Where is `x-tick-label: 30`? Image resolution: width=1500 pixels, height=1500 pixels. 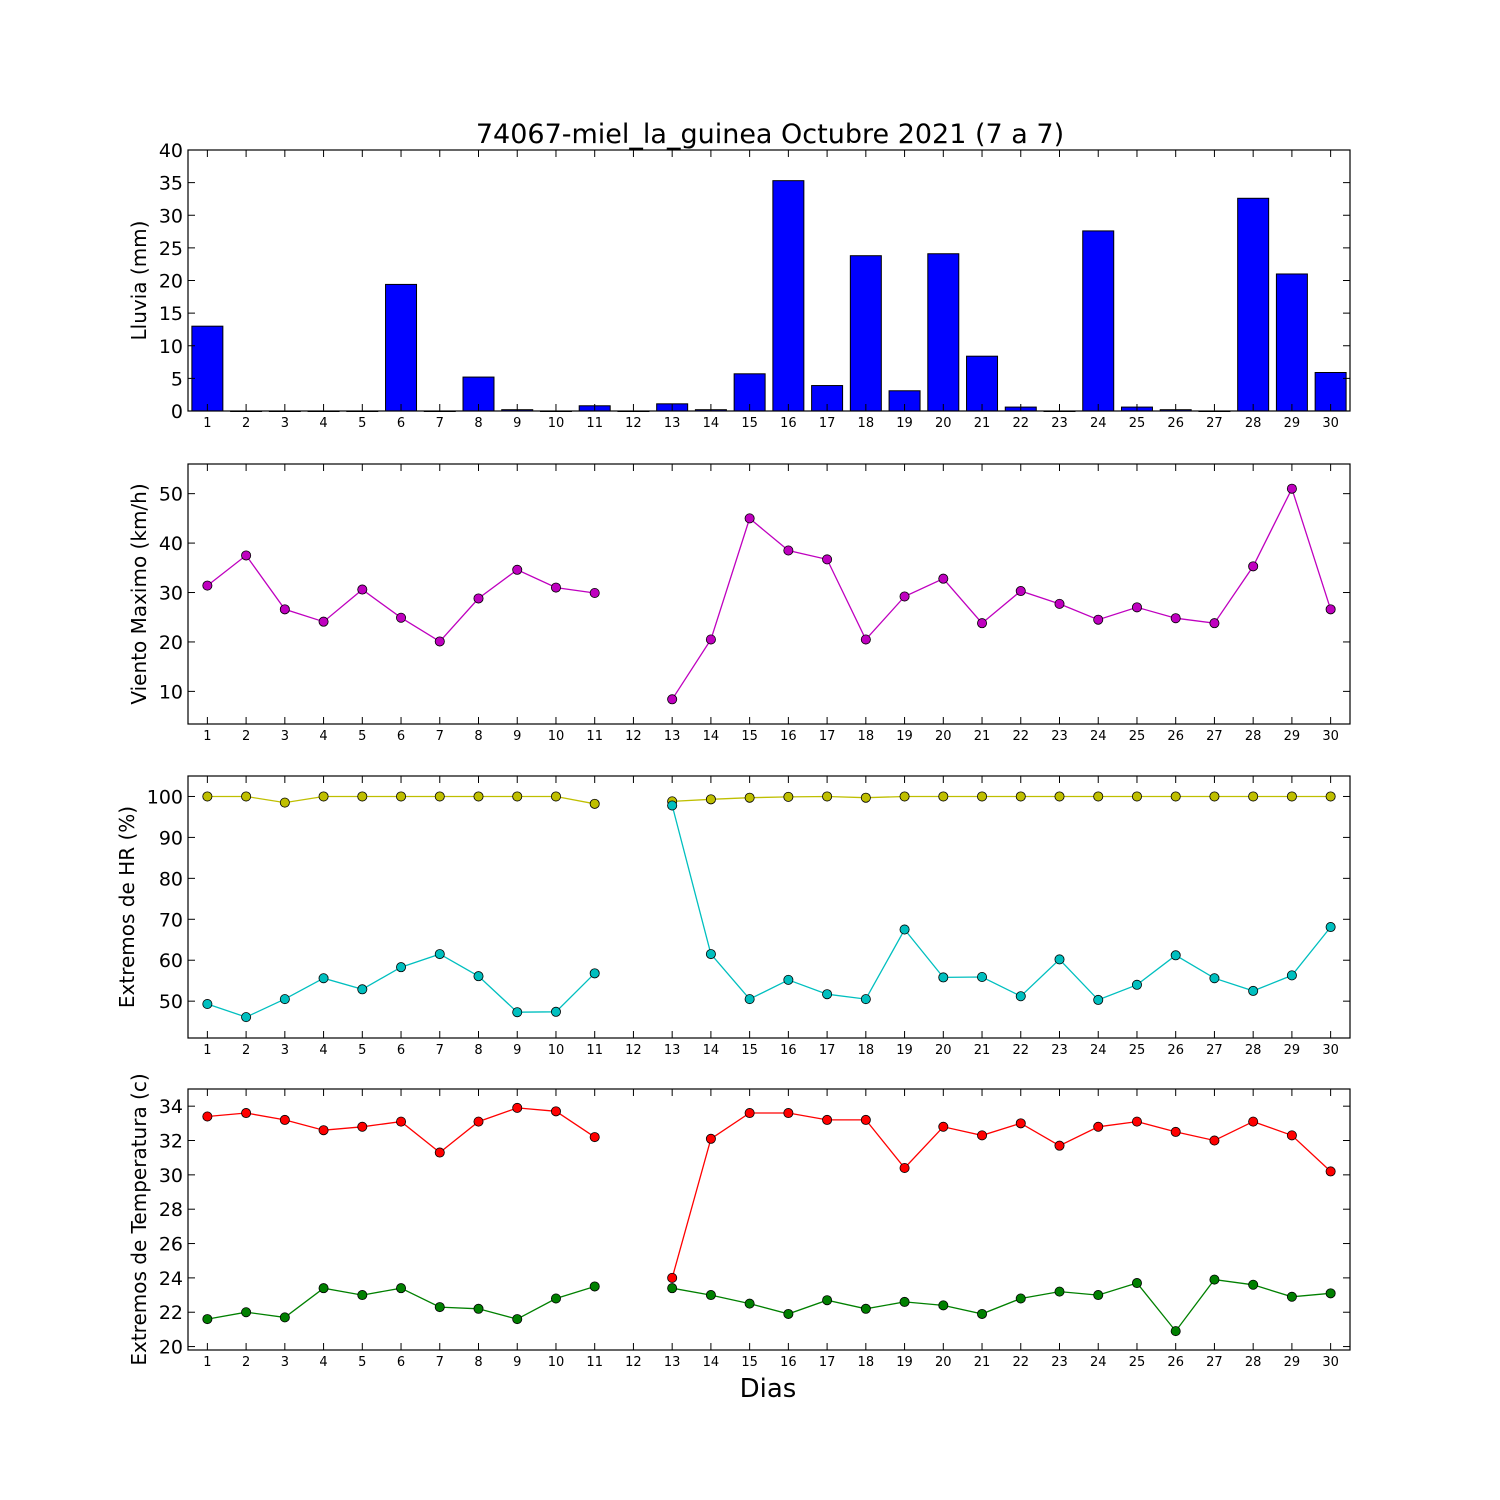
x-tick-label: 30 is located at coordinates (1330, 423).